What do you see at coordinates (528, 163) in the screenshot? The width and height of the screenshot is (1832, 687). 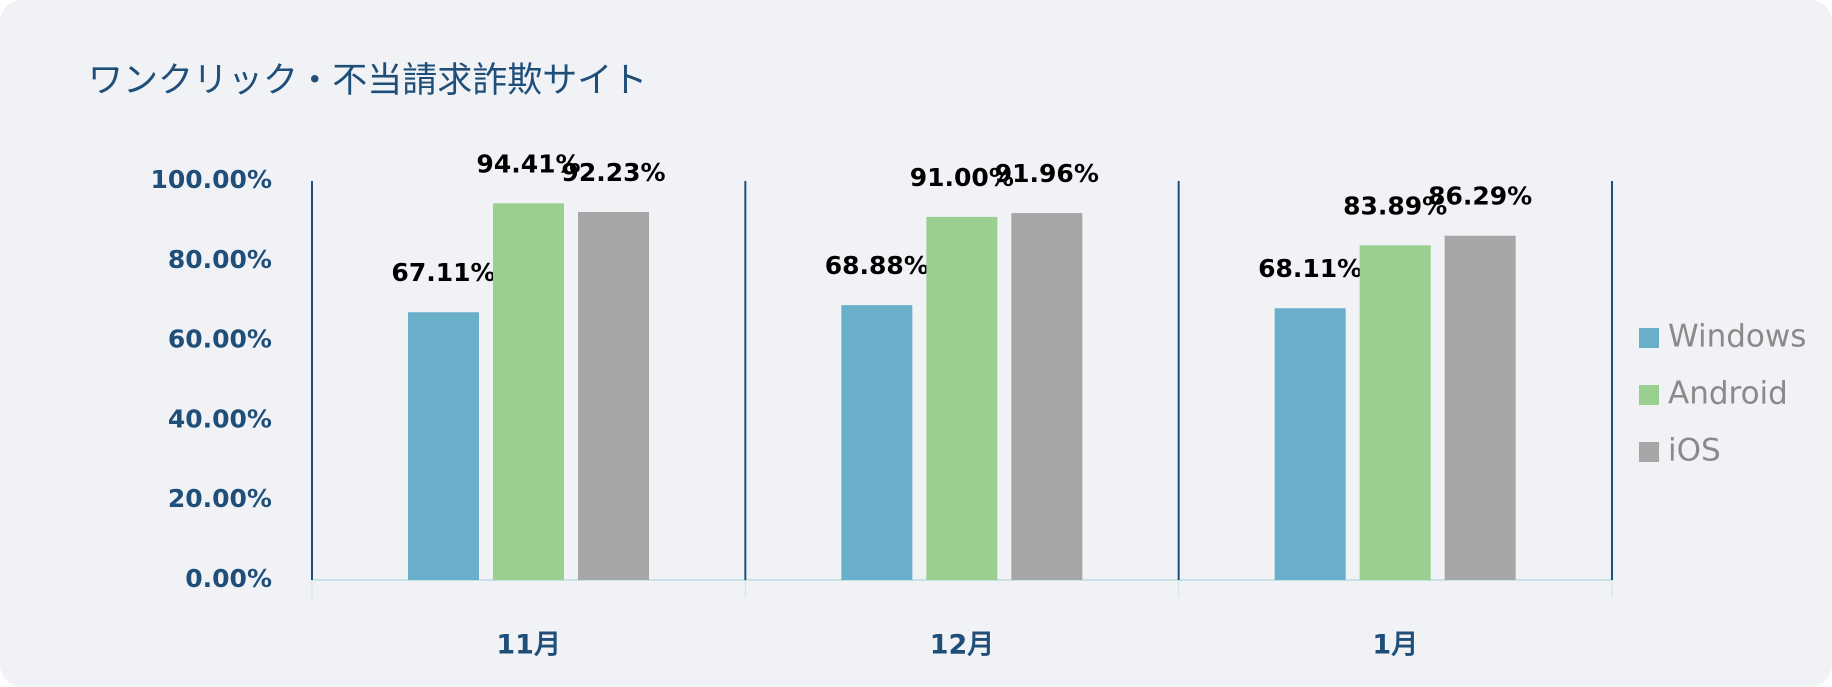 I see `value-label: 94.41%` at bounding box center [528, 163].